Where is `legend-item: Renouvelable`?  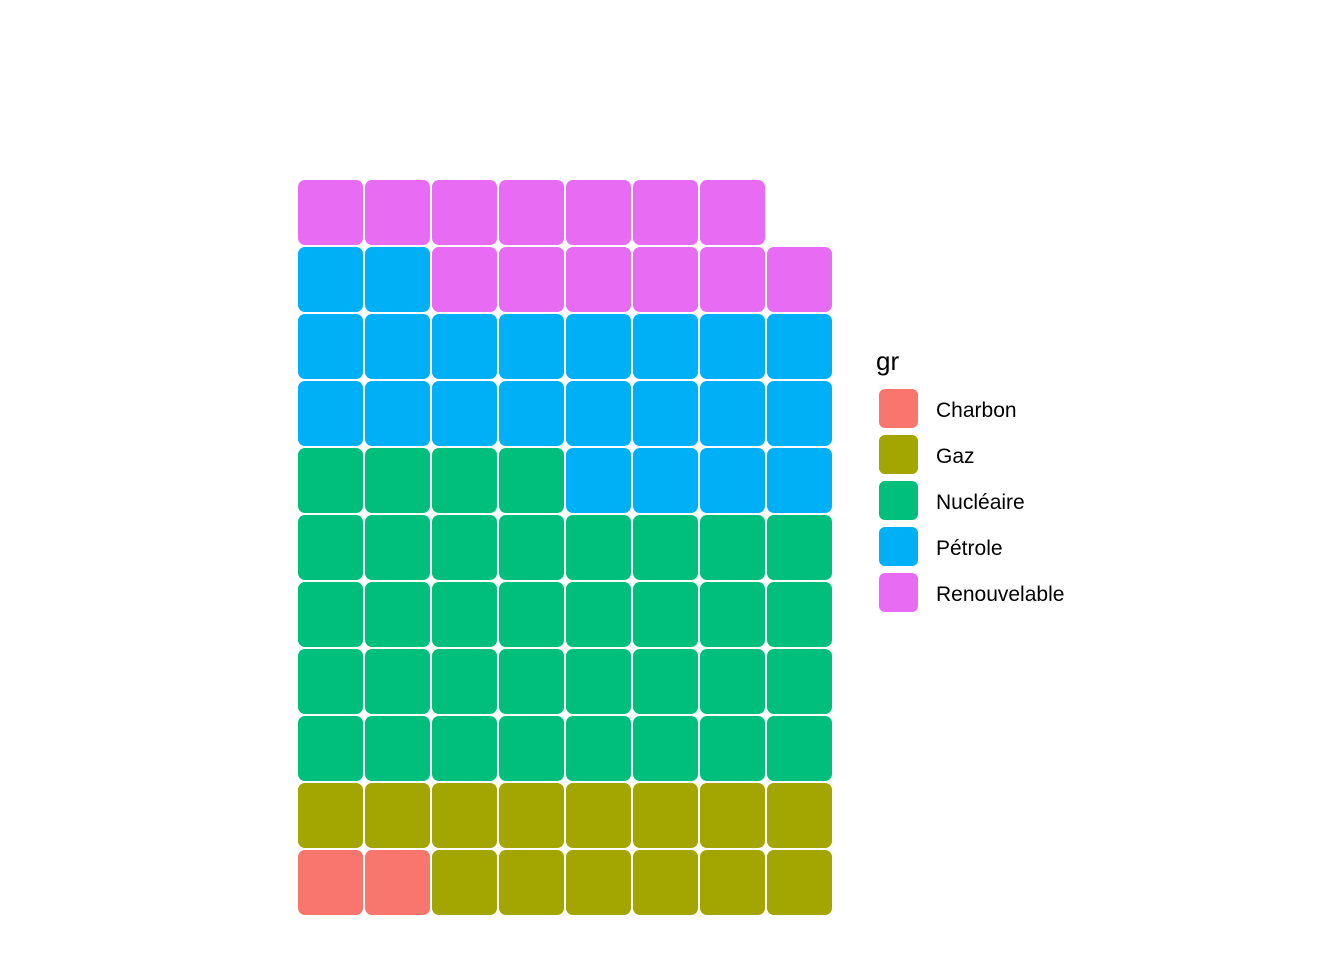
legend-item: Renouvelable is located at coordinates (971, 592).